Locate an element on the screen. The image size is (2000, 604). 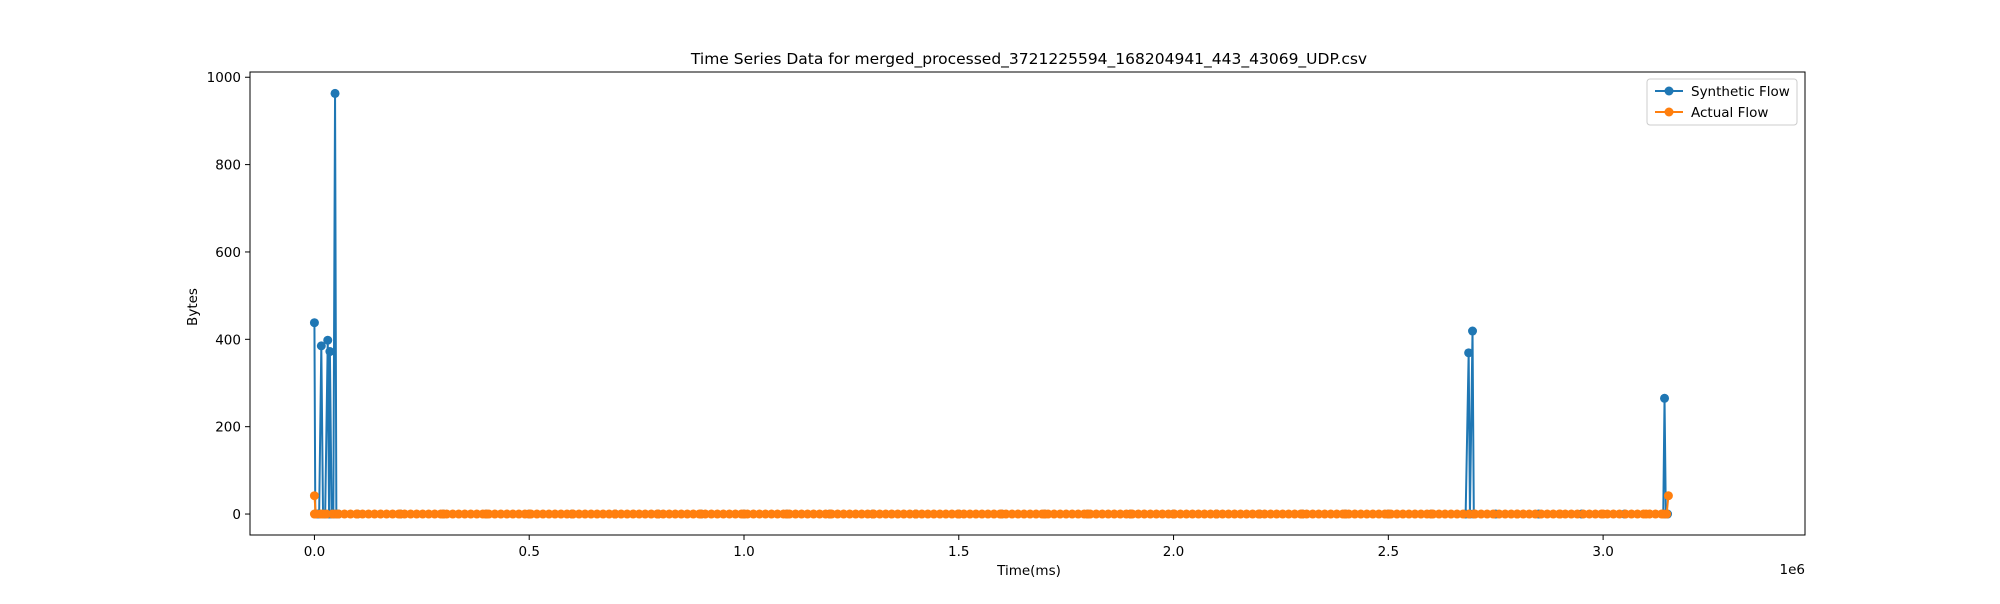
x-axis-label: Time(ms) is located at coordinates (1028, 571).